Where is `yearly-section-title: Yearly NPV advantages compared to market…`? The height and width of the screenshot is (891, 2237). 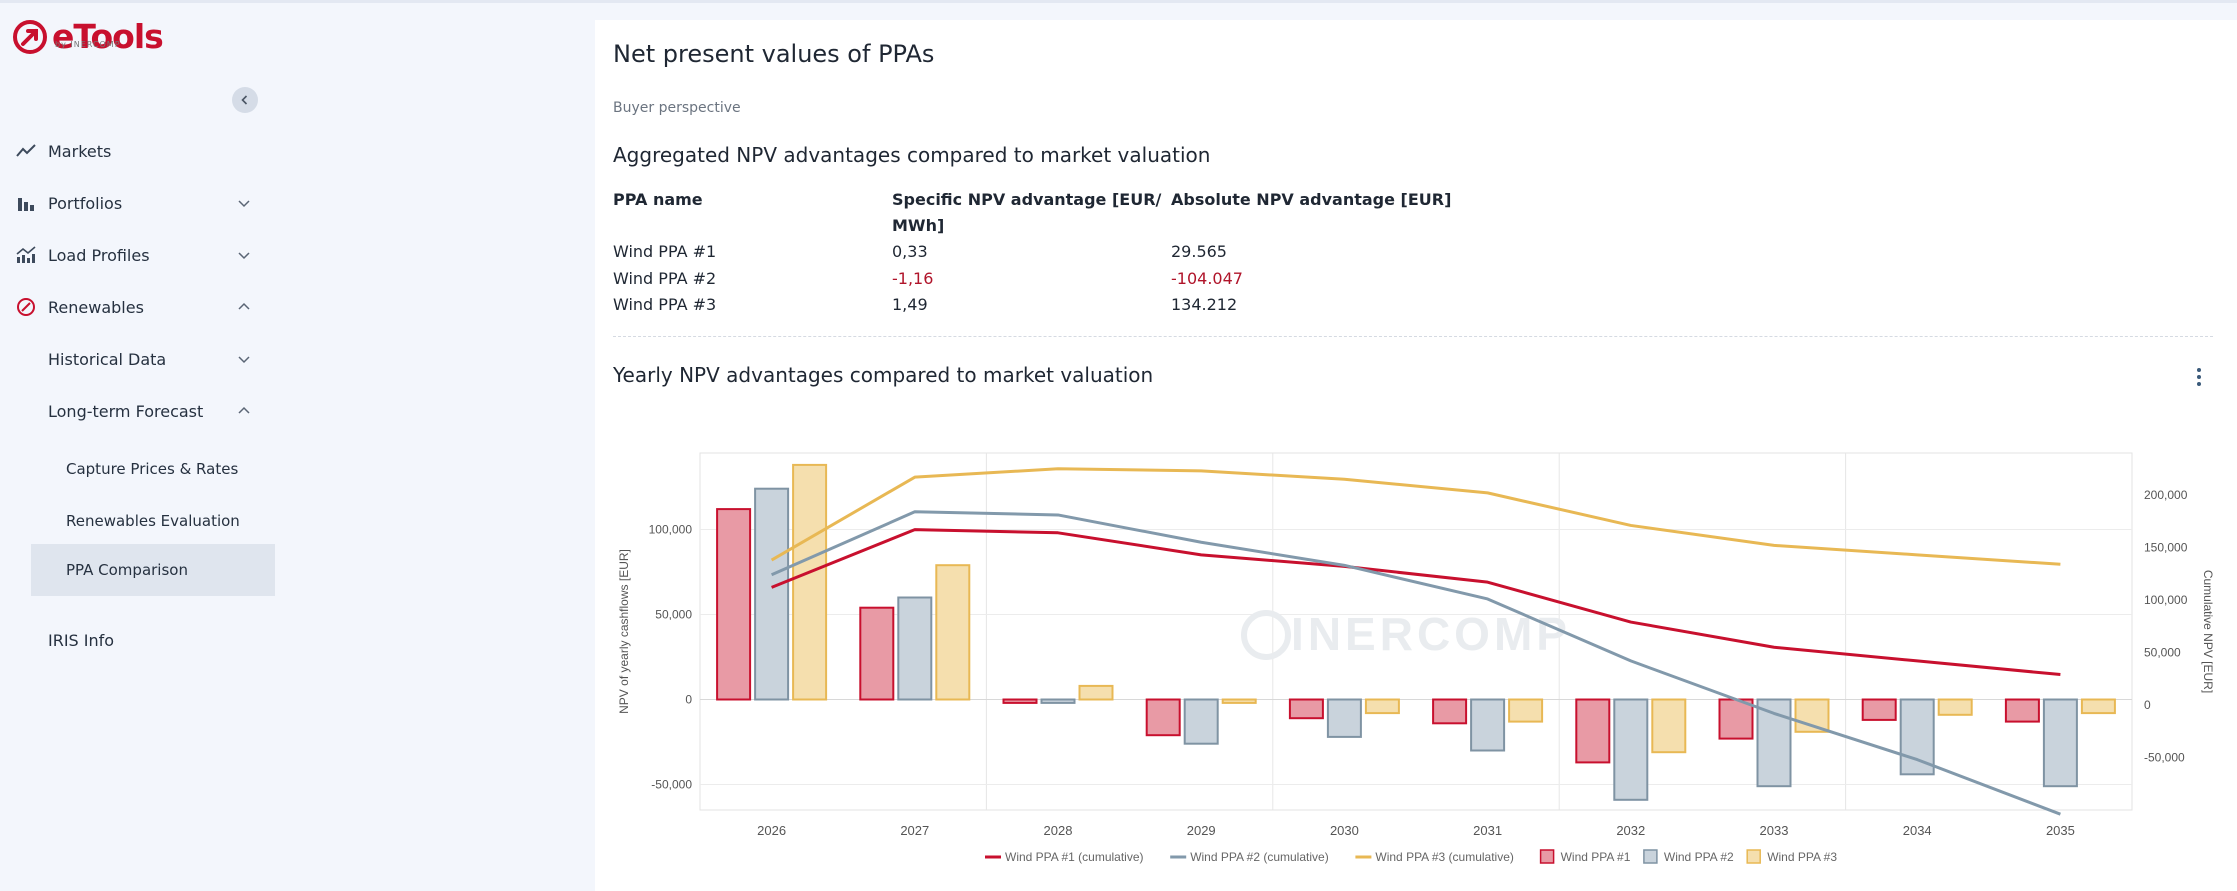 yearly-section-title: Yearly NPV advantages compared to market… is located at coordinates (883, 375).